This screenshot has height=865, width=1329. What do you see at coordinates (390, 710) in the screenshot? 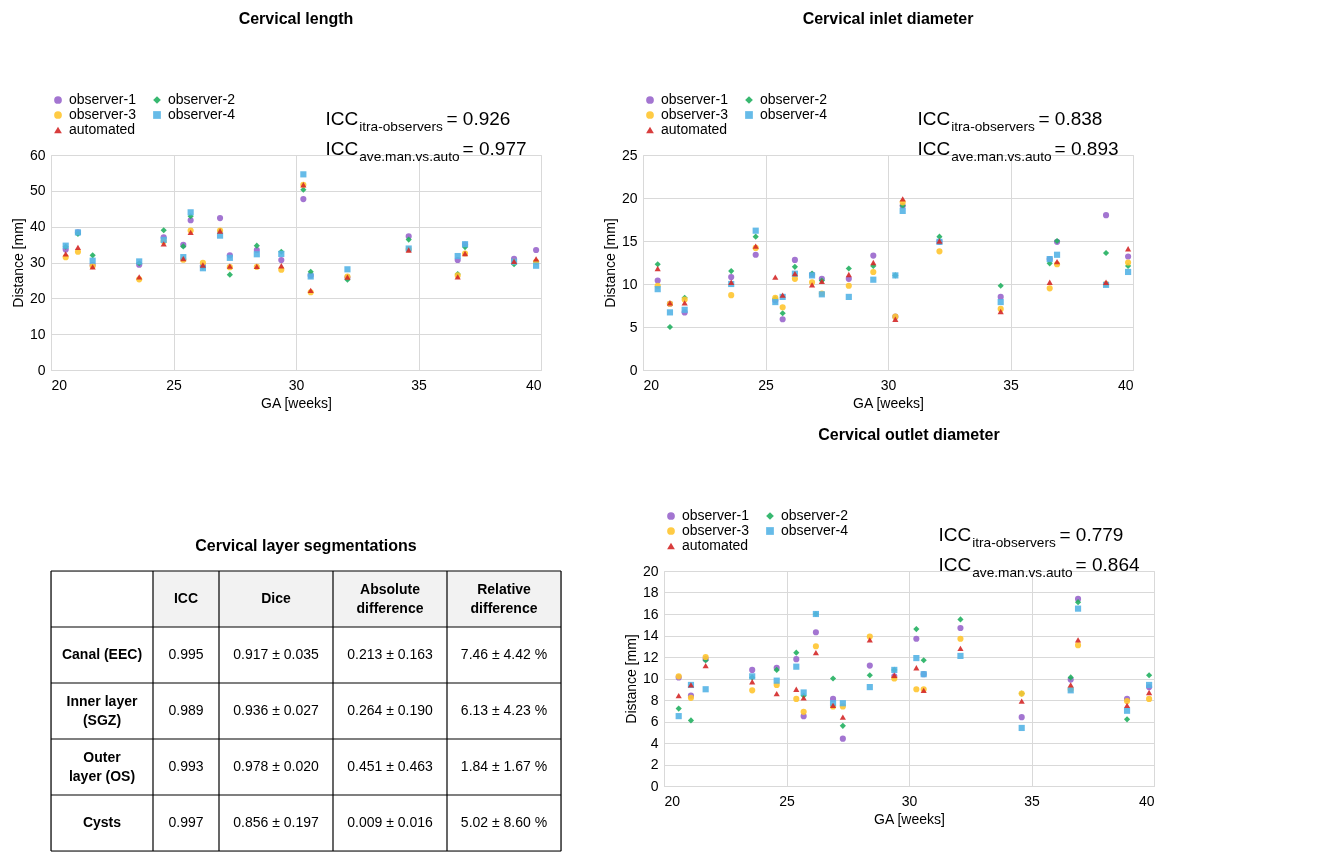
I see `text: 0.264 ± 0.190` at bounding box center [390, 710].